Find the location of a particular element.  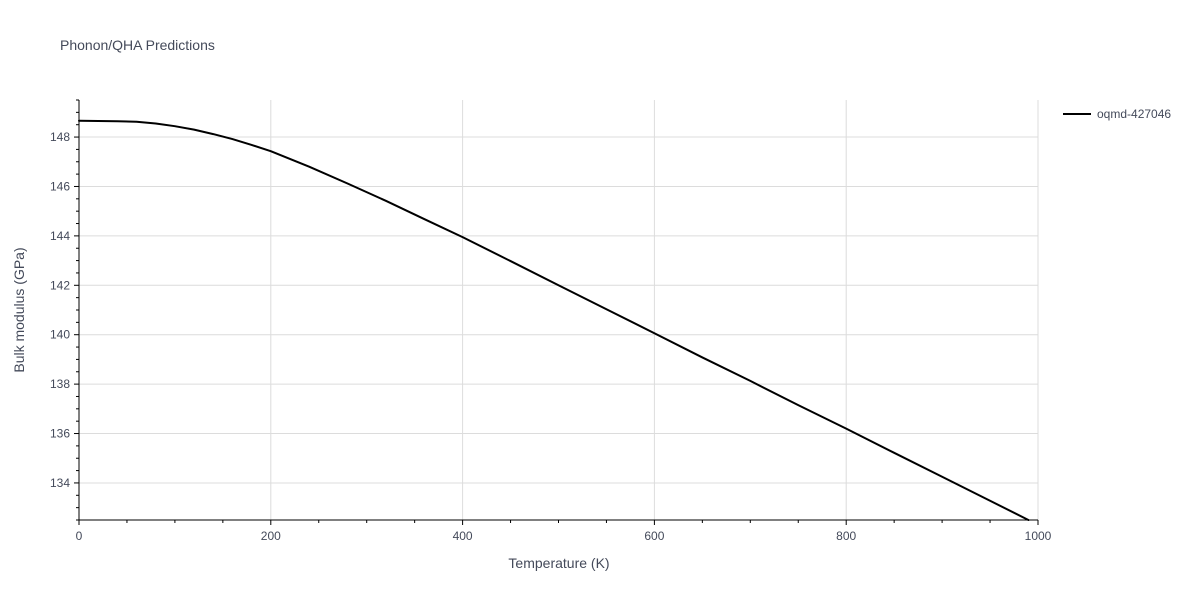

legend: oqmd-427046 is located at coordinates (1117, 114).